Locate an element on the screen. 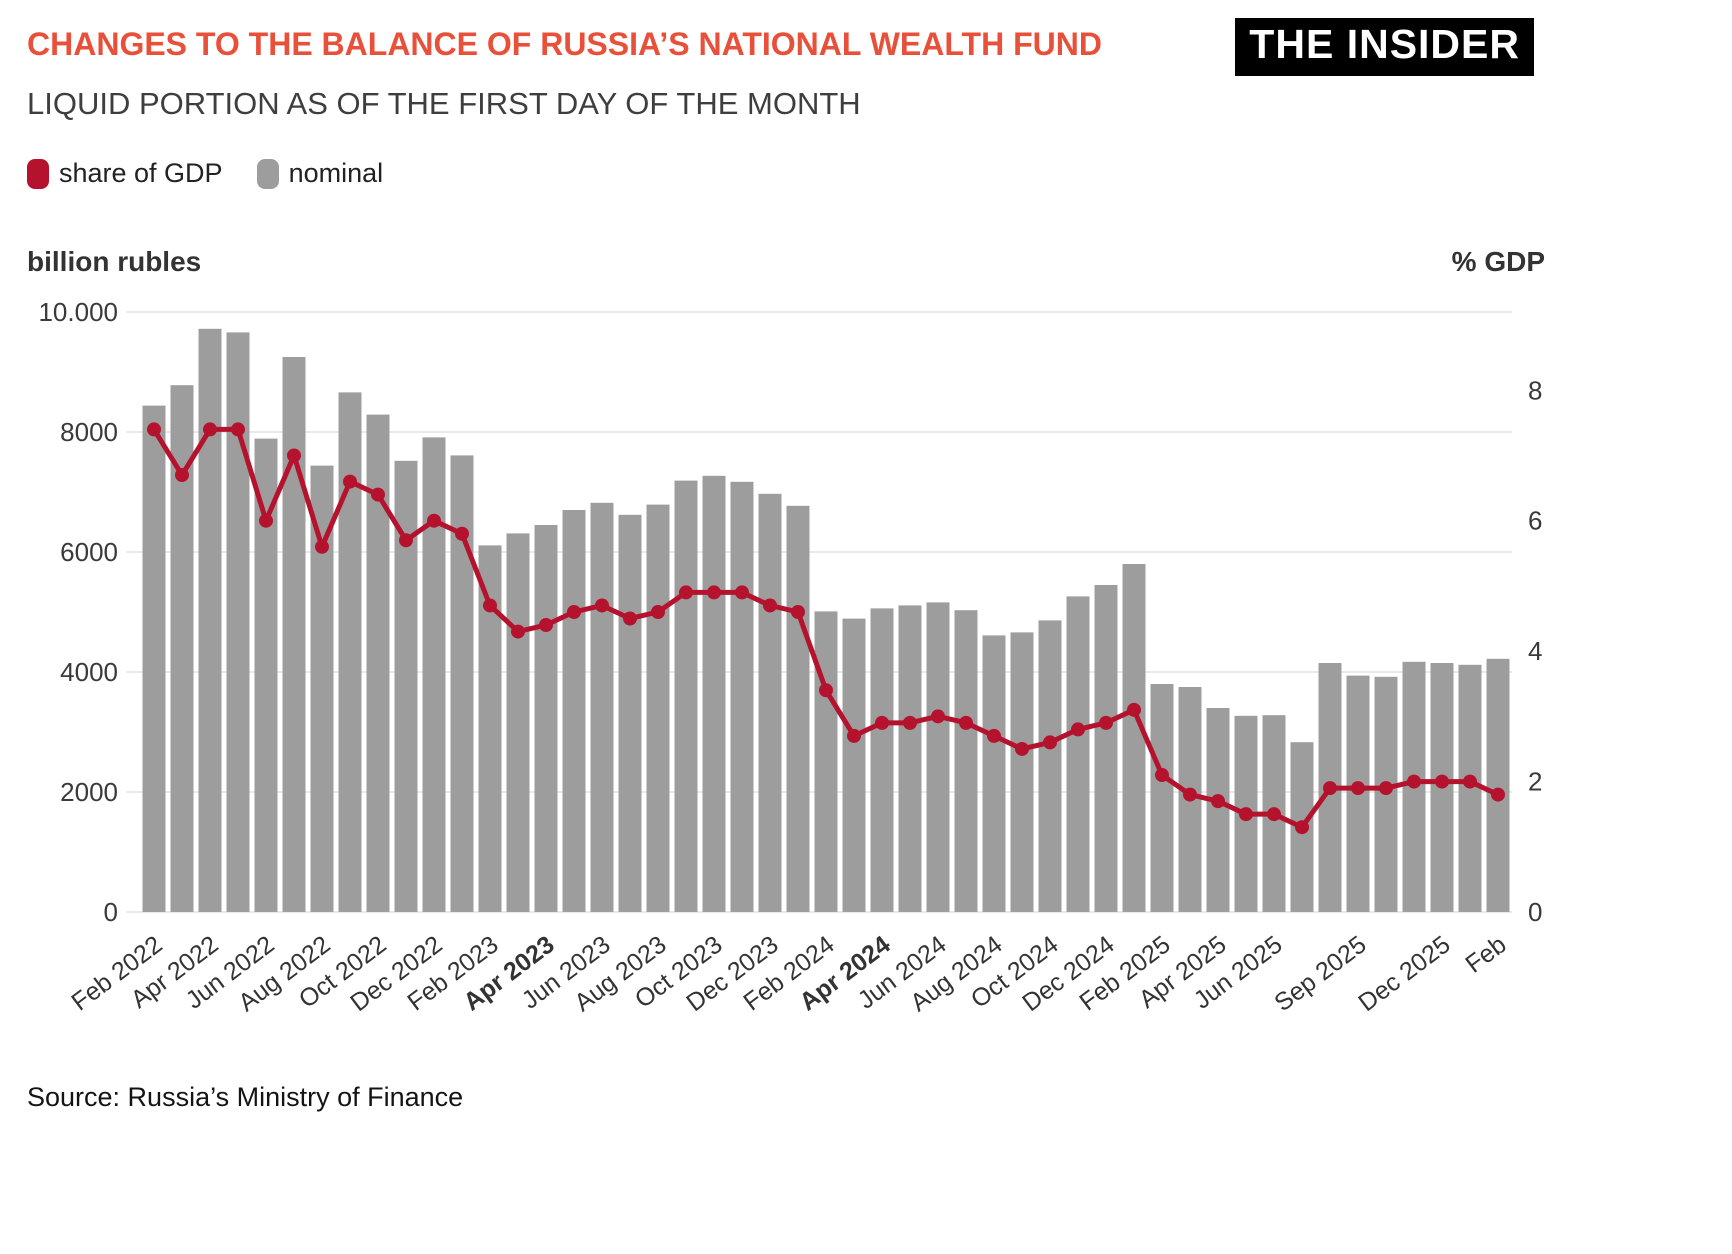 Image resolution: width=1732 pixels, height=1254 pixels. right-axis-tick: 8 is located at coordinates (1535, 390).